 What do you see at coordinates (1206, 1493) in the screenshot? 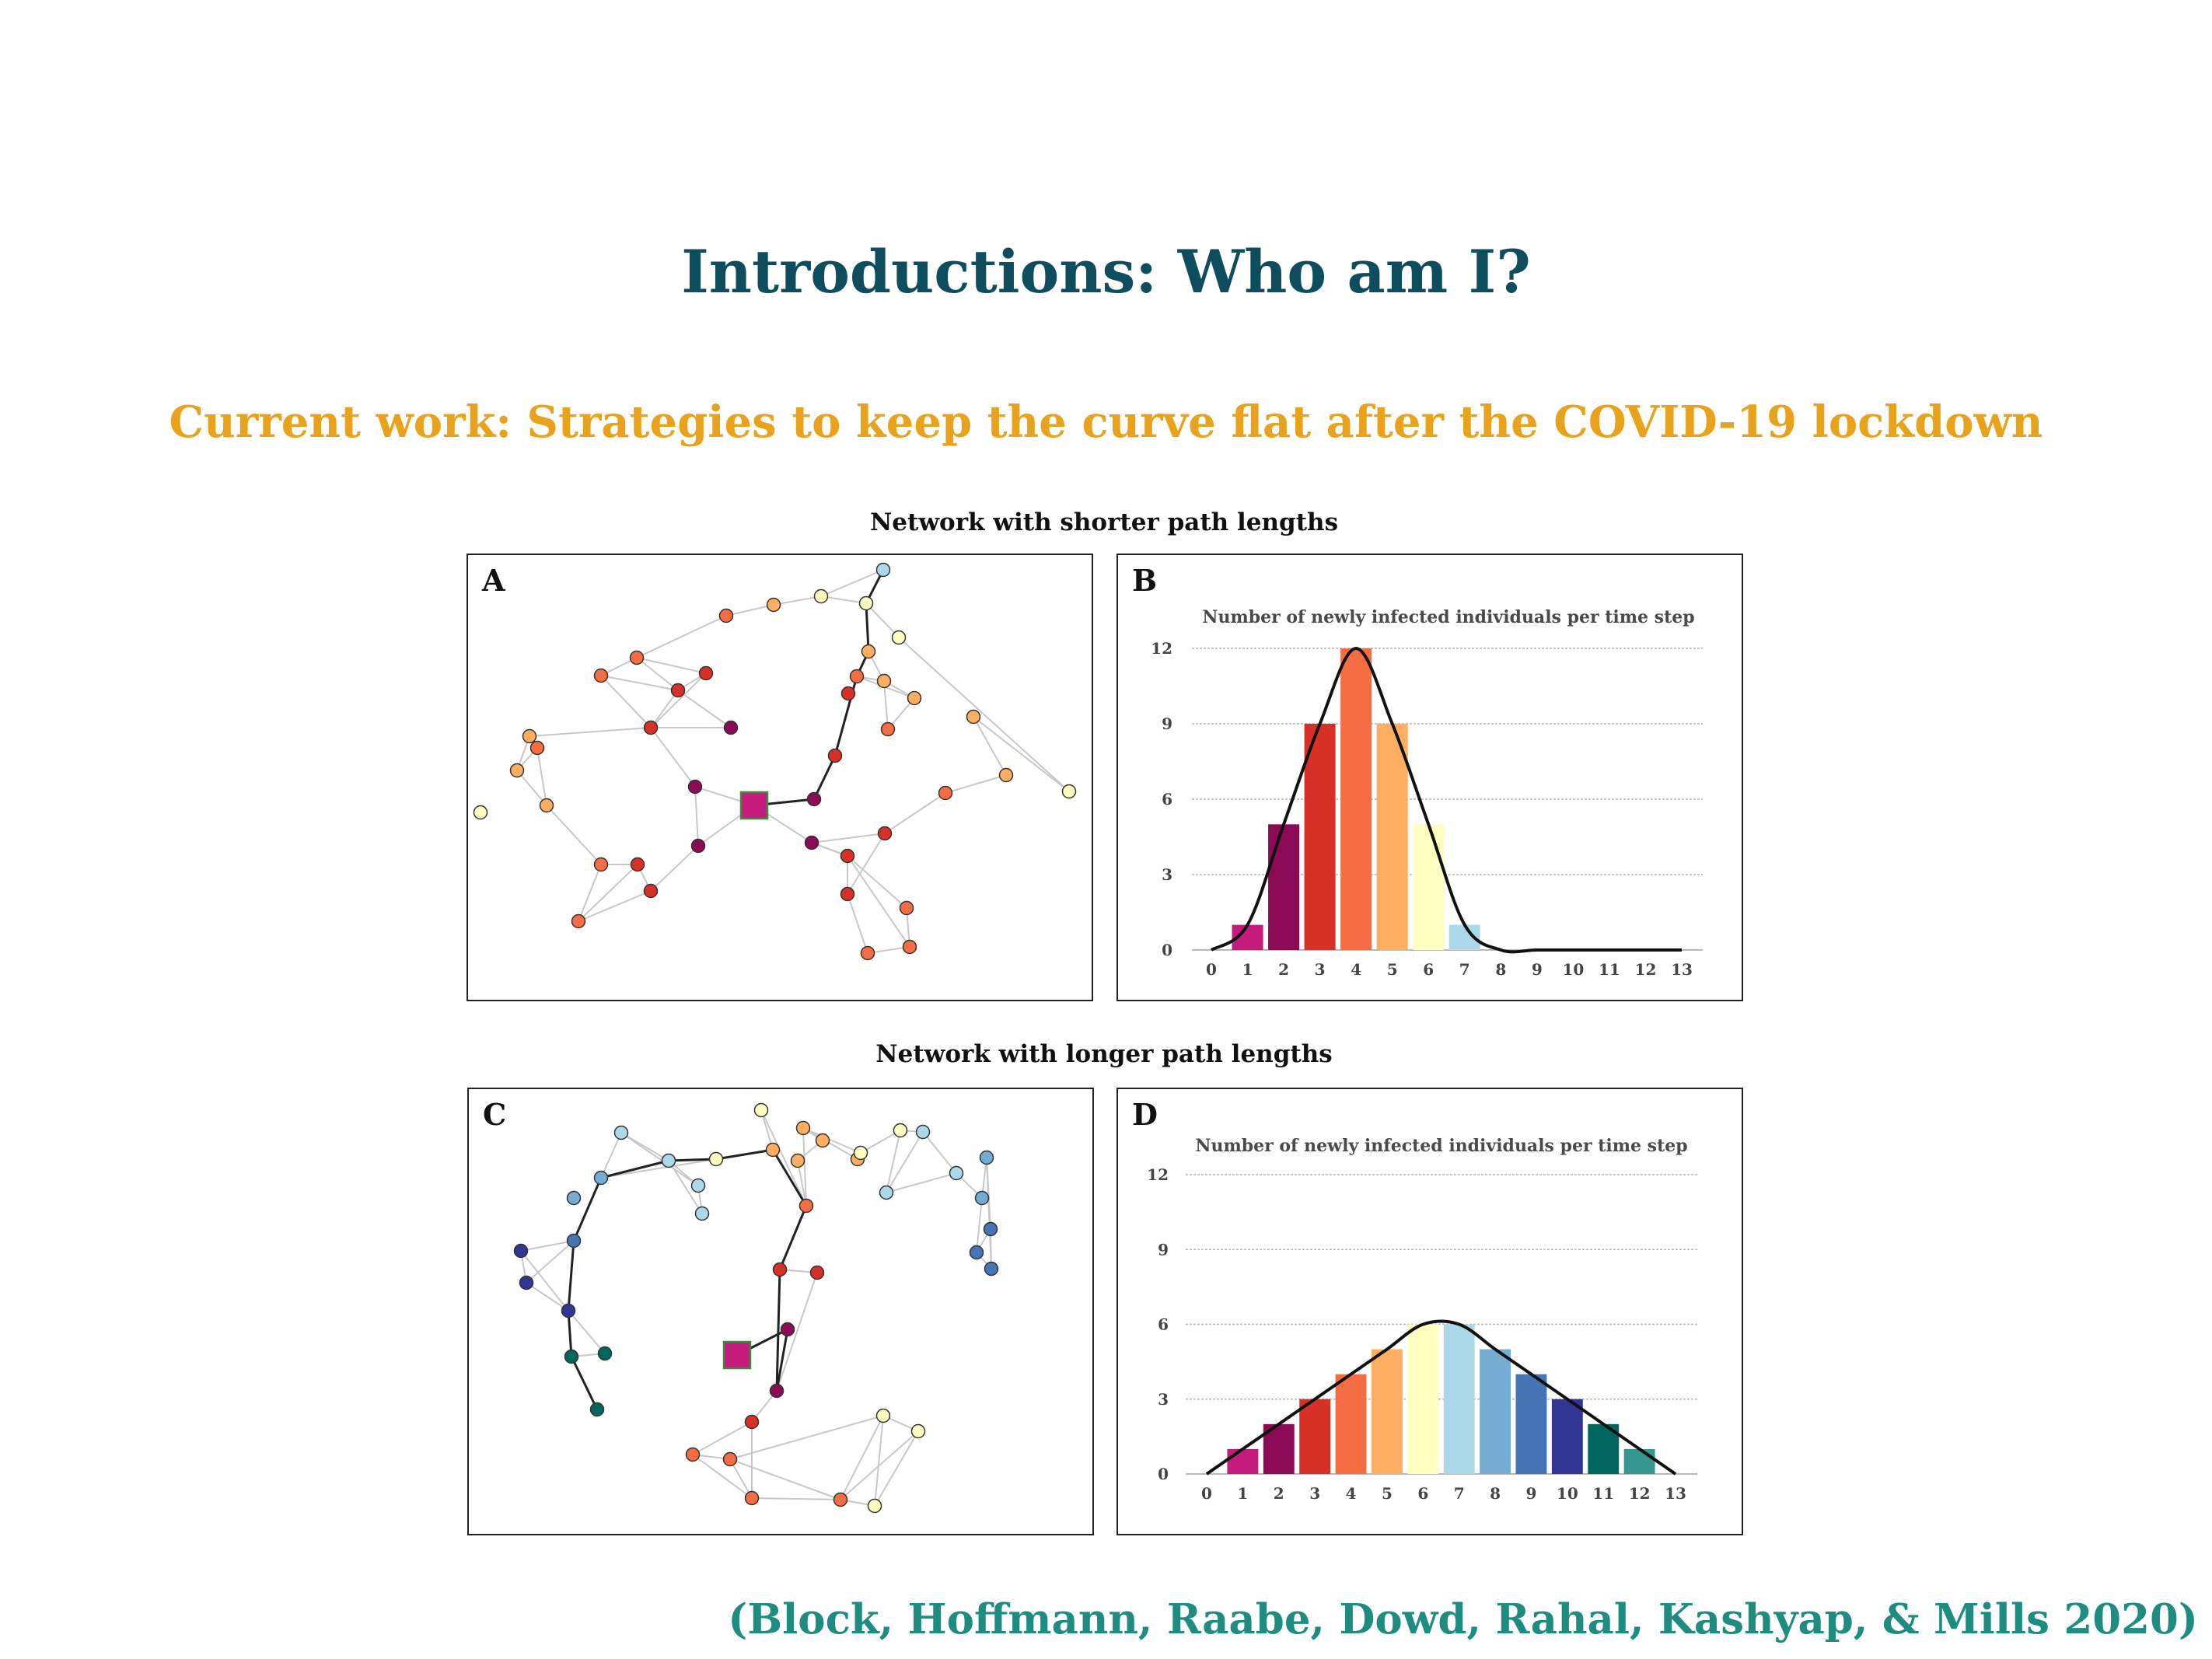
I see `x-tick-label: 0` at bounding box center [1206, 1493].